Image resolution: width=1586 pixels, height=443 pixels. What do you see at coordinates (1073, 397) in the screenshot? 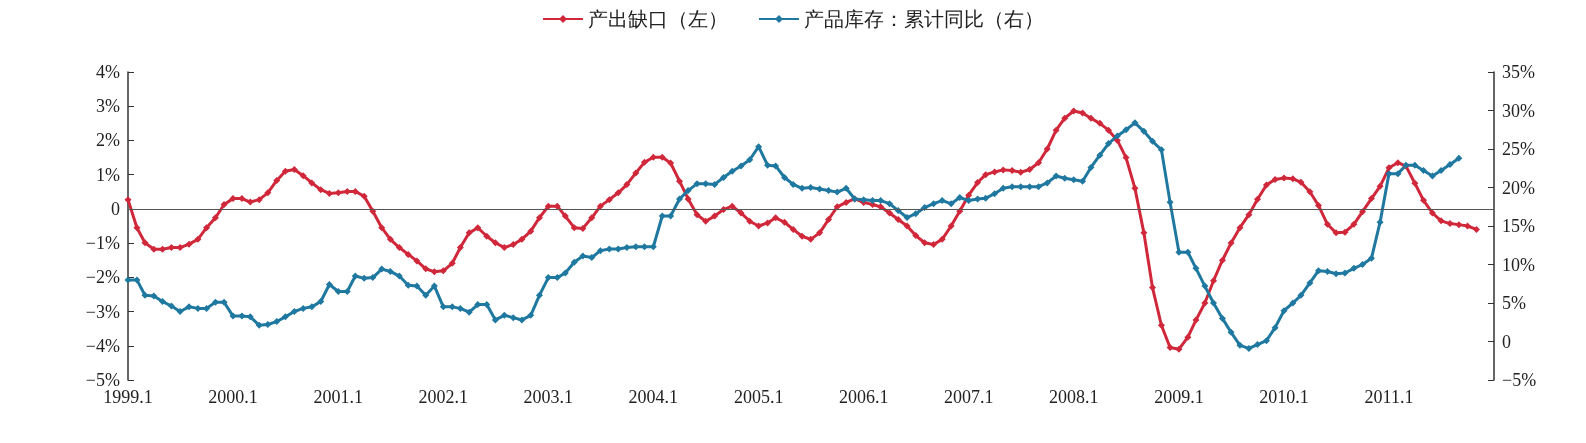
I see `x-tick-label: 2008.1` at bounding box center [1073, 397].